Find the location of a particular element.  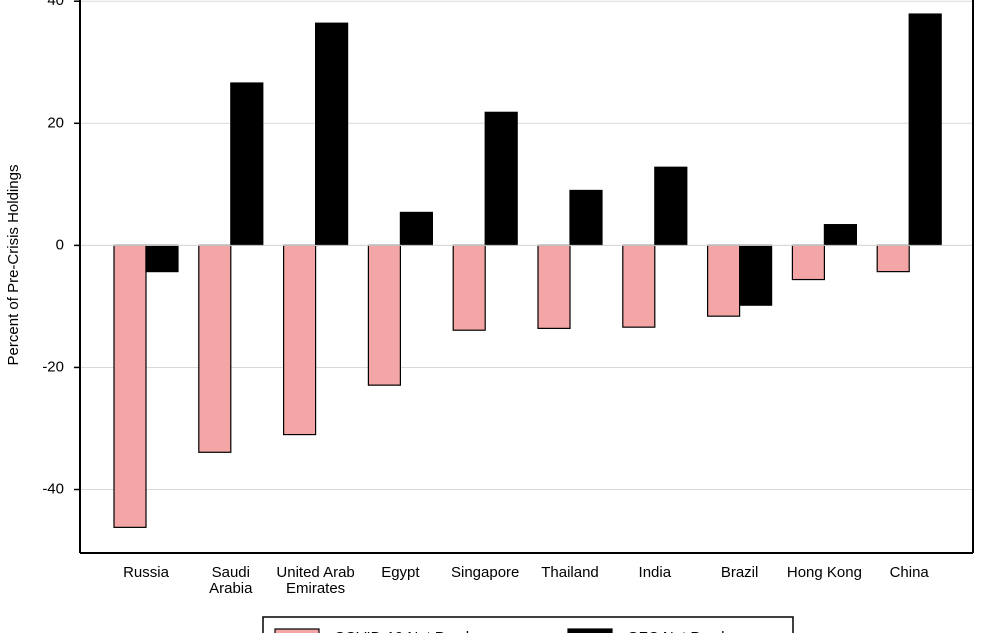

x-tick-label-box: Singapore is located at coordinates (485, 573).